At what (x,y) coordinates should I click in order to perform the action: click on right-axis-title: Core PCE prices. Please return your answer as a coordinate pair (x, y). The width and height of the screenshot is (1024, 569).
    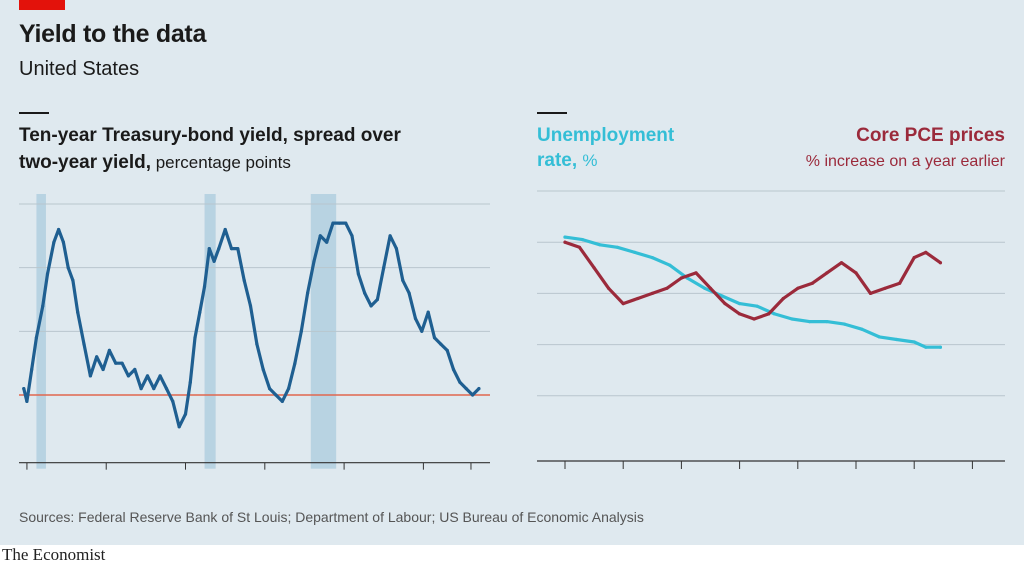
    Looking at the image, I should click on (930, 135).